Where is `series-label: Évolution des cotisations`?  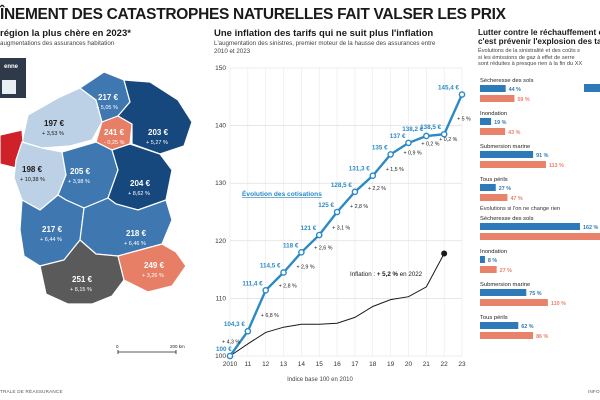
series-label: Évolution des cotisations is located at coordinates (282, 193).